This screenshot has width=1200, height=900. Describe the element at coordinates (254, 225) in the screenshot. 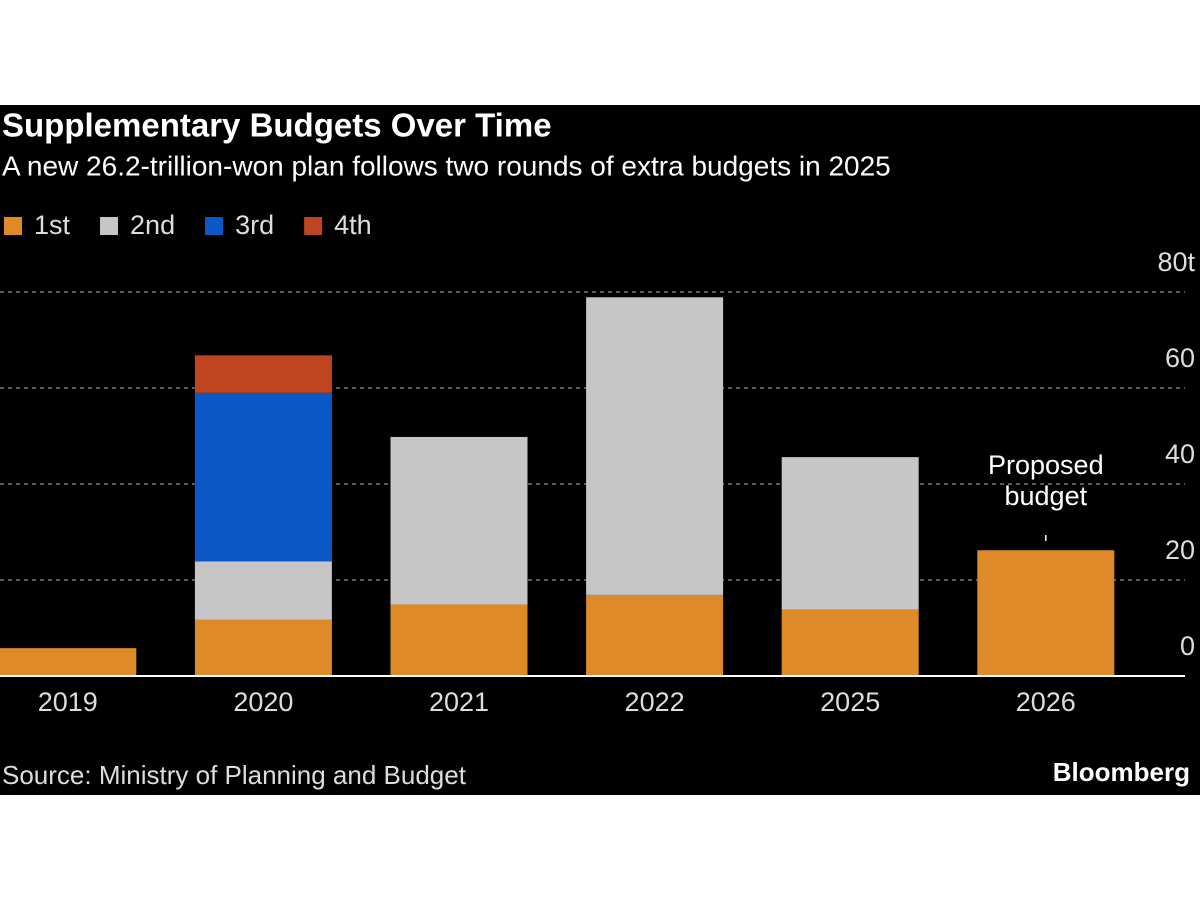

I see `legend-label: 3rd` at that location.